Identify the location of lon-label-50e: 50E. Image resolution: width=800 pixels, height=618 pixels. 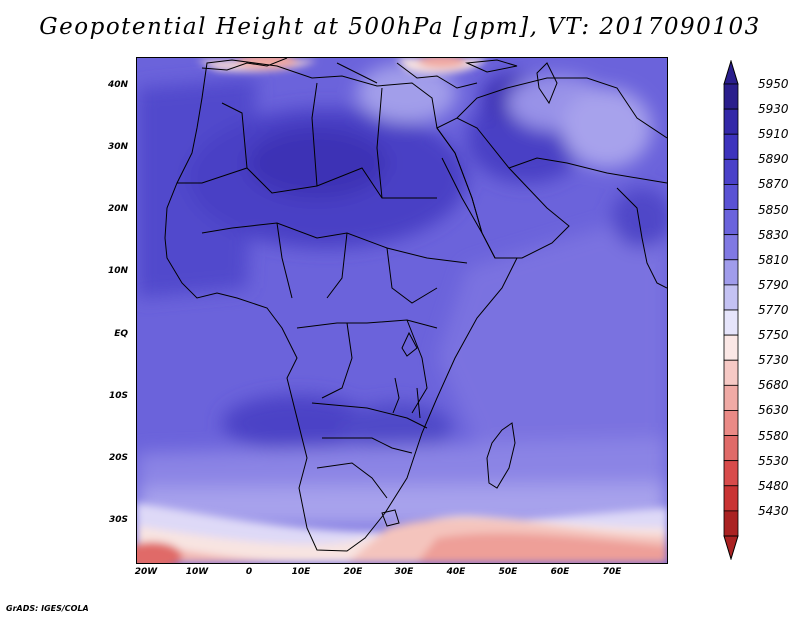
(508, 572).